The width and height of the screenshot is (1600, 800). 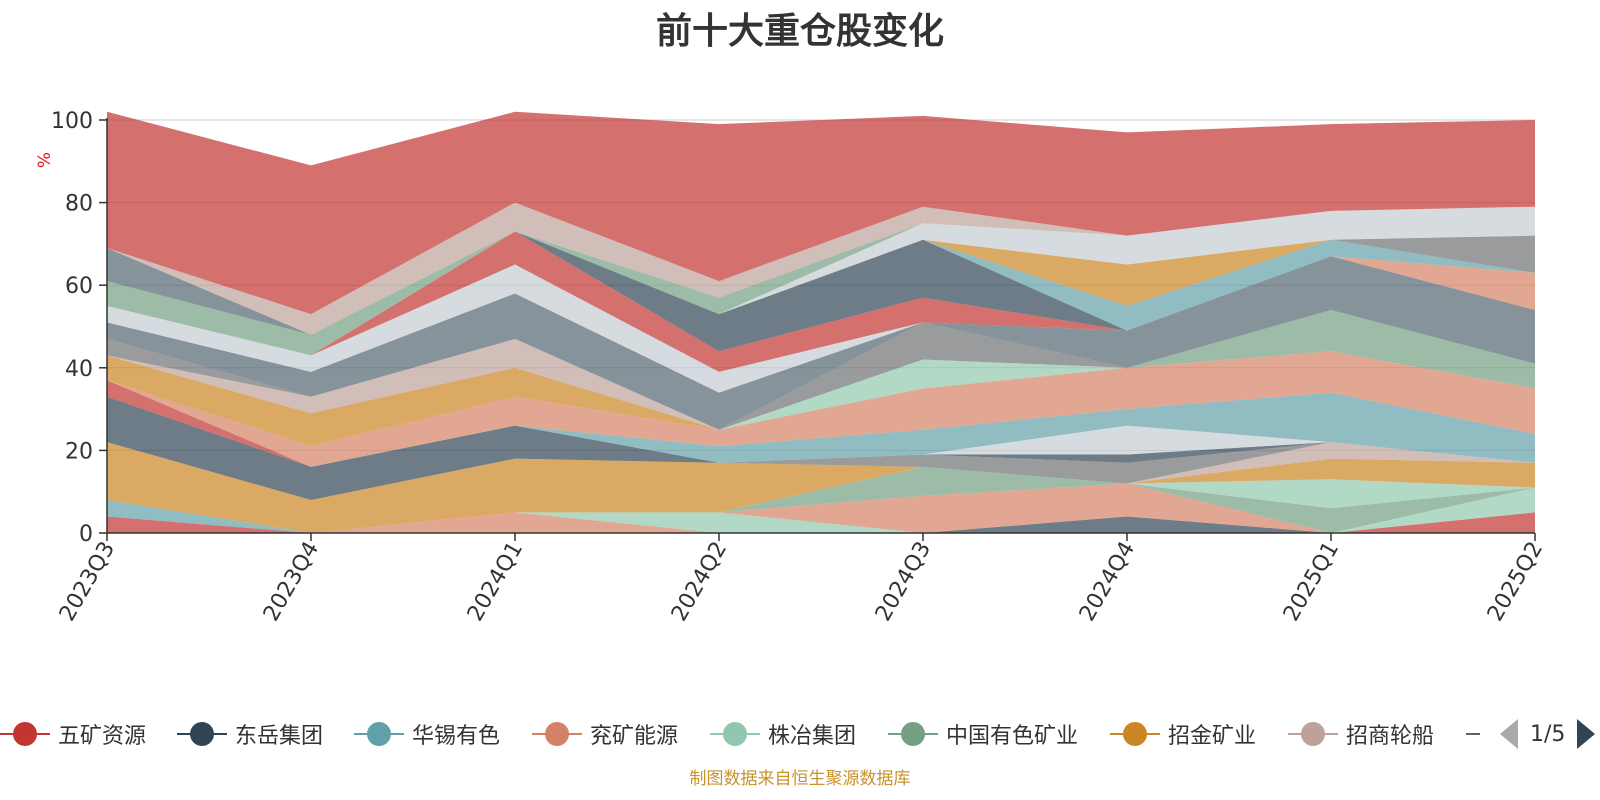 What do you see at coordinates (1586, 734) in the screenshot?
I see `legend-next-arrow-icon` at bounding box center [1586, 734].